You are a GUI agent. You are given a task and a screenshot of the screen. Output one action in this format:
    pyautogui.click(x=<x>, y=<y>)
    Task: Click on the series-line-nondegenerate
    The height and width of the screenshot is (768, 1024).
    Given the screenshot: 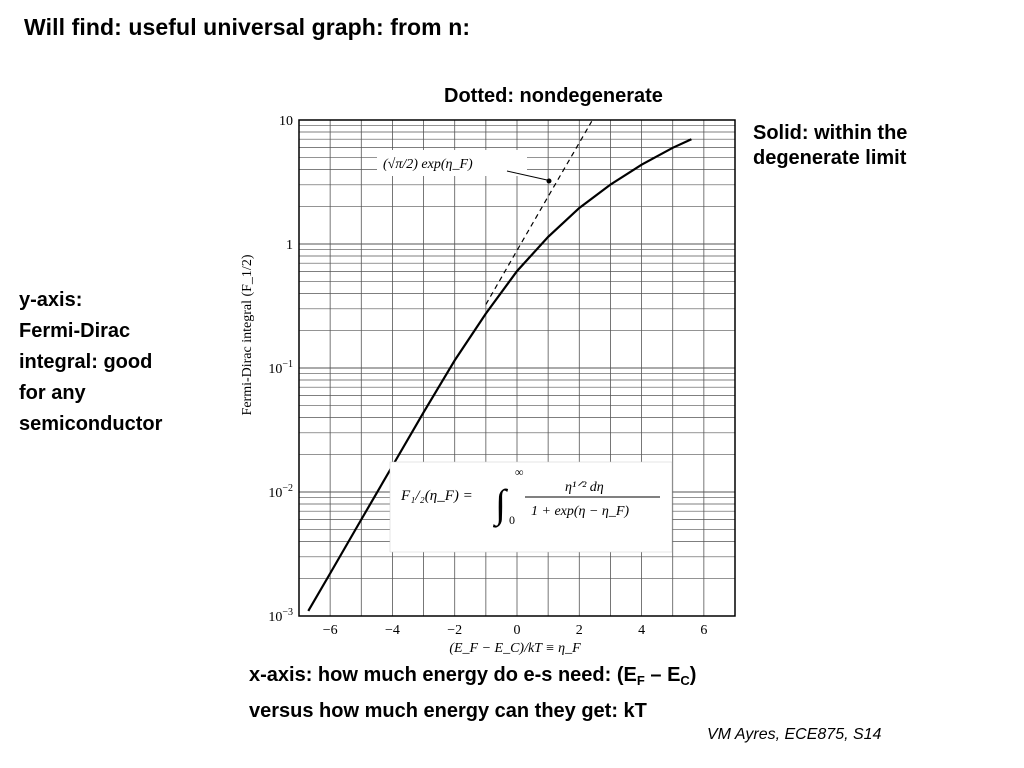 What is the action you would take?
    pyautogui.click(x=539, y=213)
    